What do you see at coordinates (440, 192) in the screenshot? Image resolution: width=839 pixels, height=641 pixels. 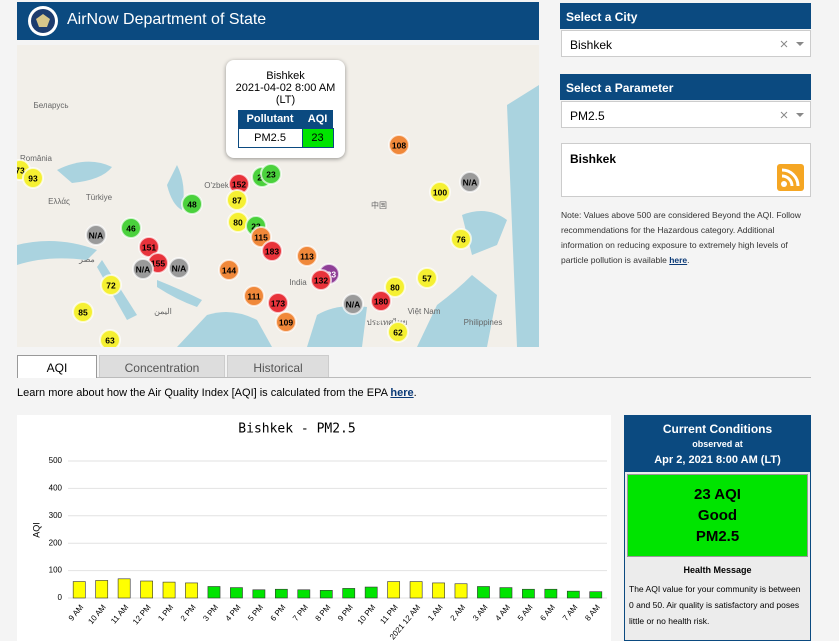 I see `map-marker: 100` at bounding box center [440, 192].